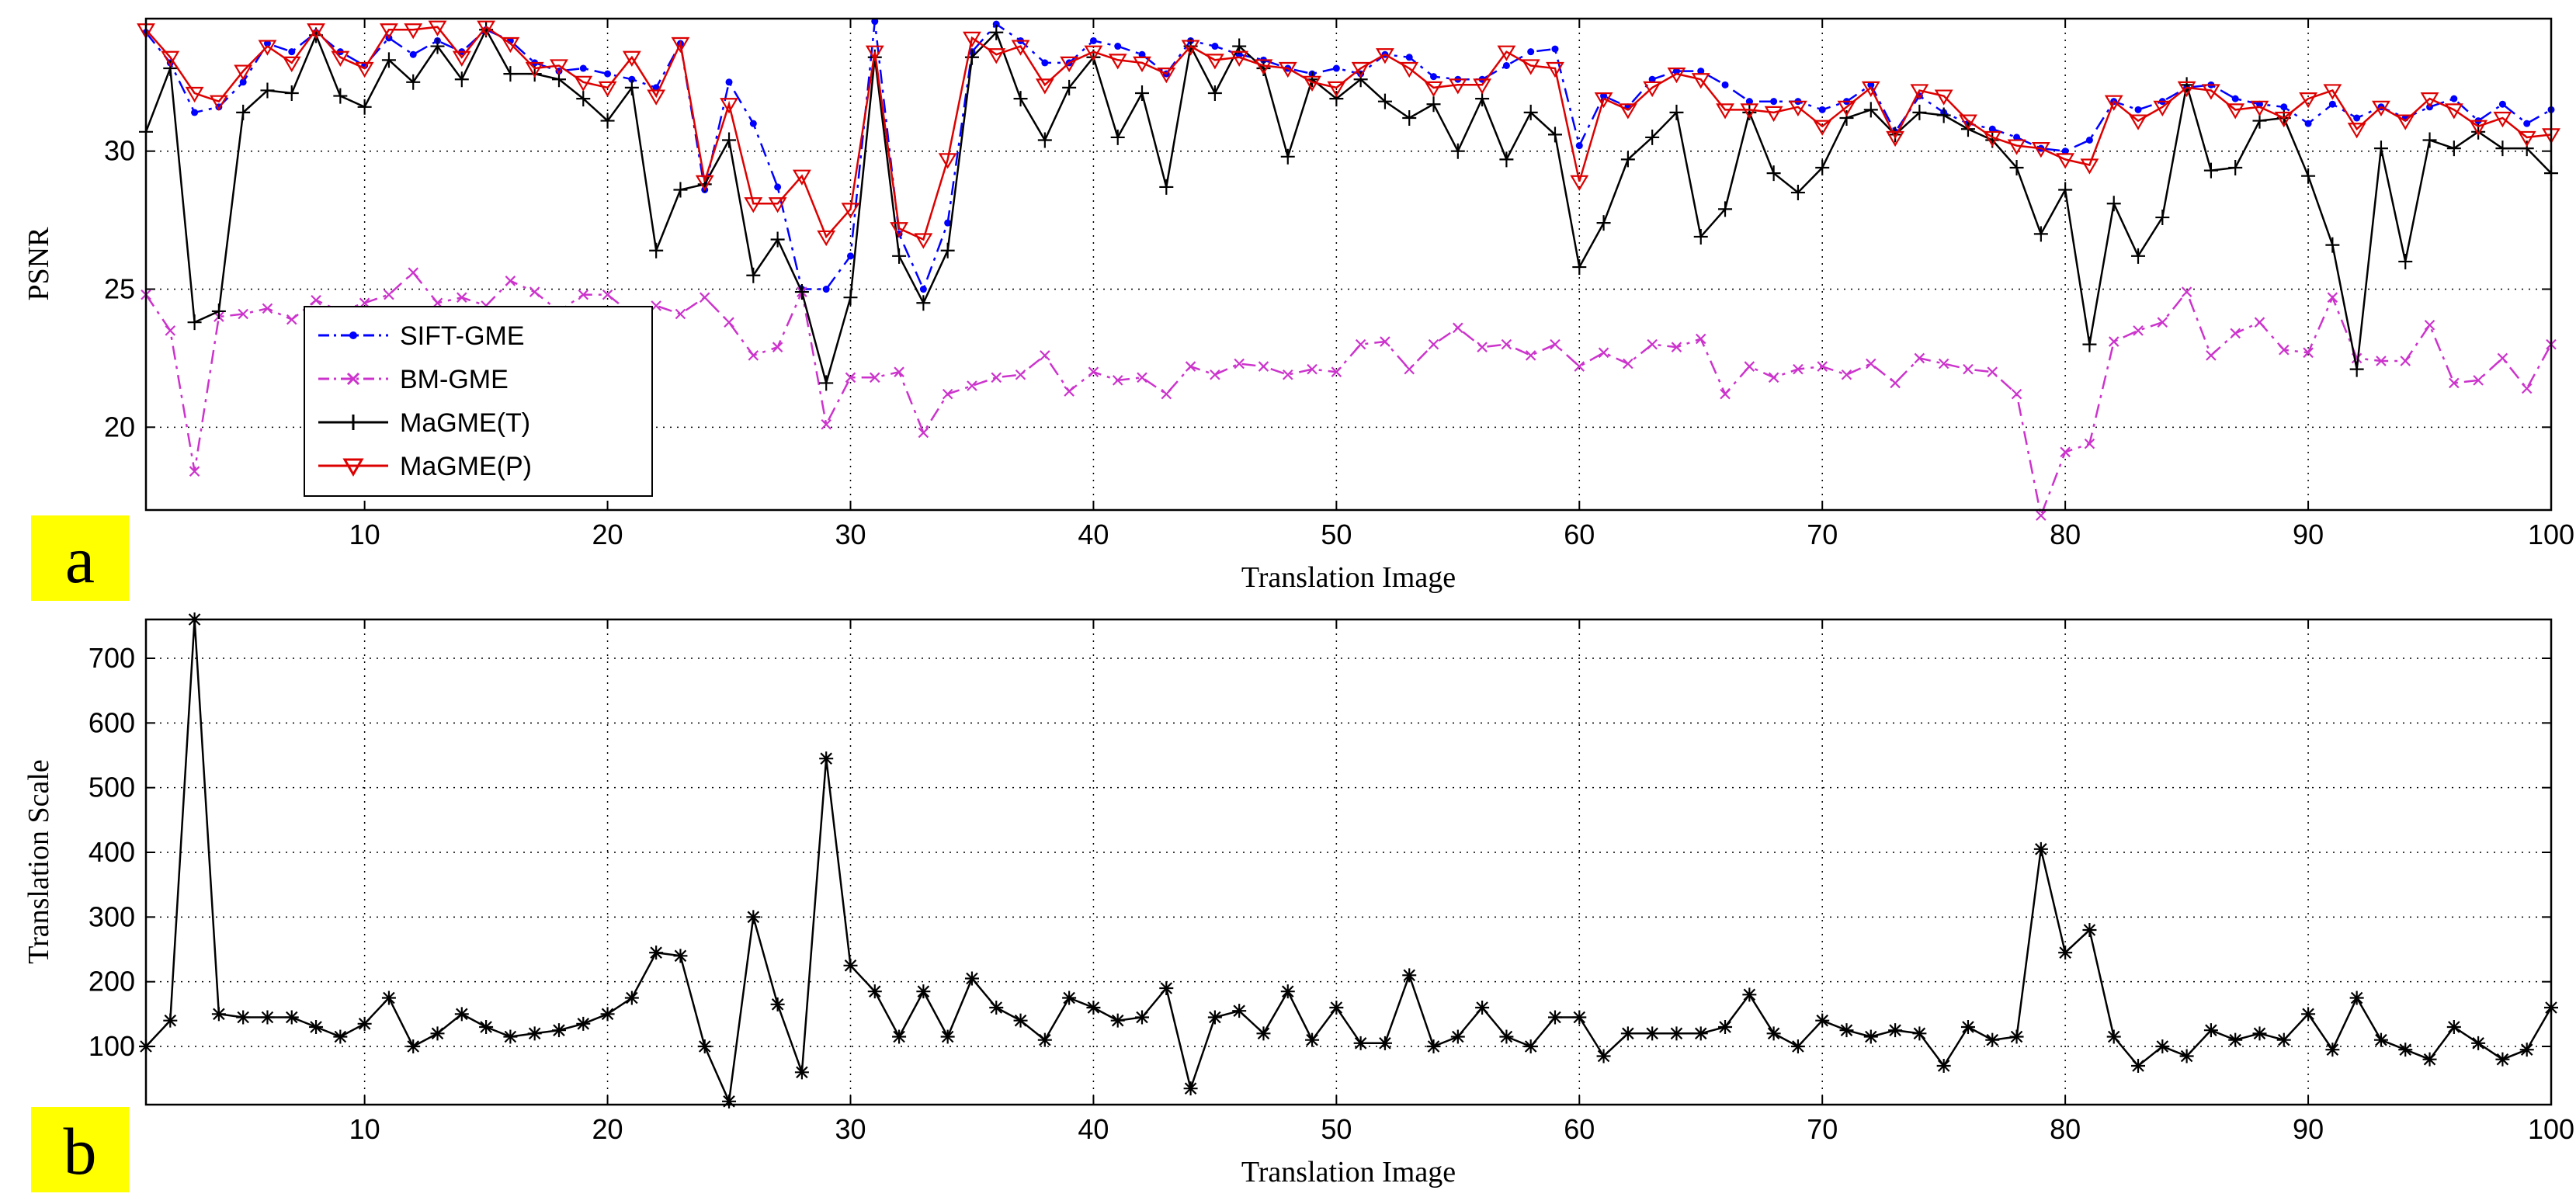  I want to click on panel-b-ytick-label: 700, so click(112, 658).